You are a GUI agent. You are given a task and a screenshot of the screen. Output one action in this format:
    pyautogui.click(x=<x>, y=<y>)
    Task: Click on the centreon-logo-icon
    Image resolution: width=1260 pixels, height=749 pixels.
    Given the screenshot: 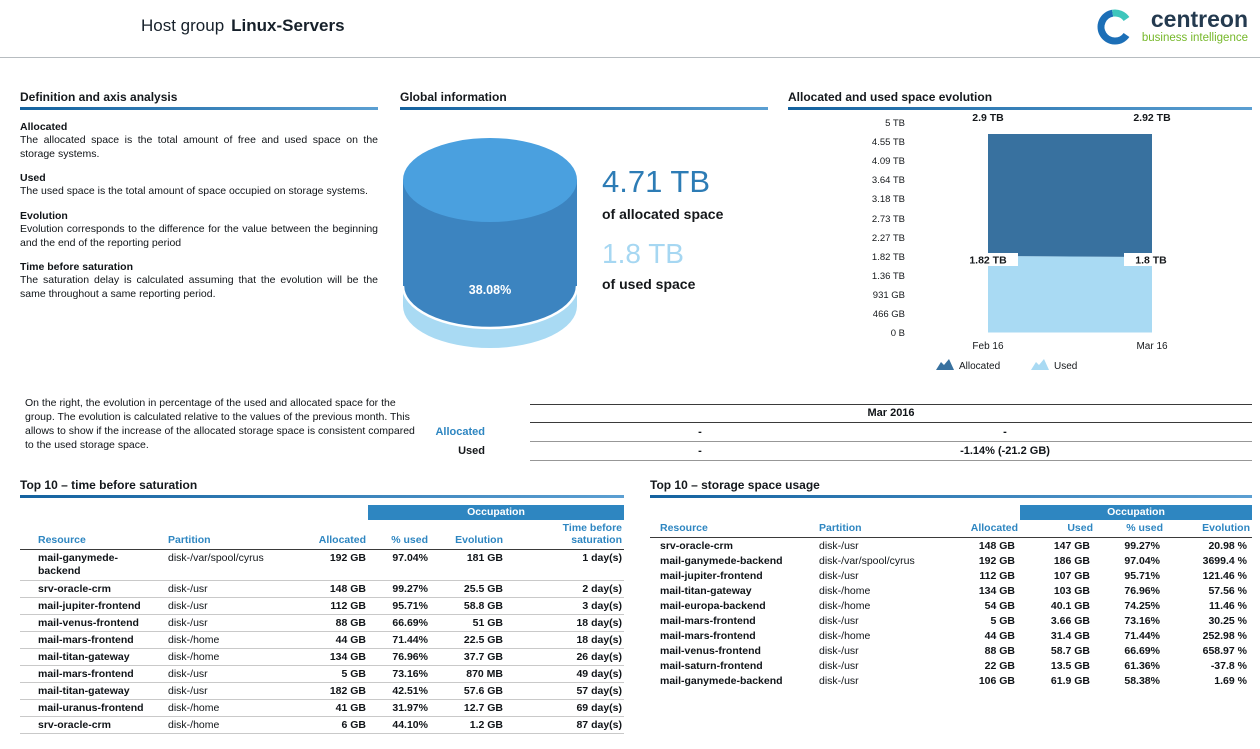 What is the action you would take?
    pyautogui.click(x=1113, y=27)
    